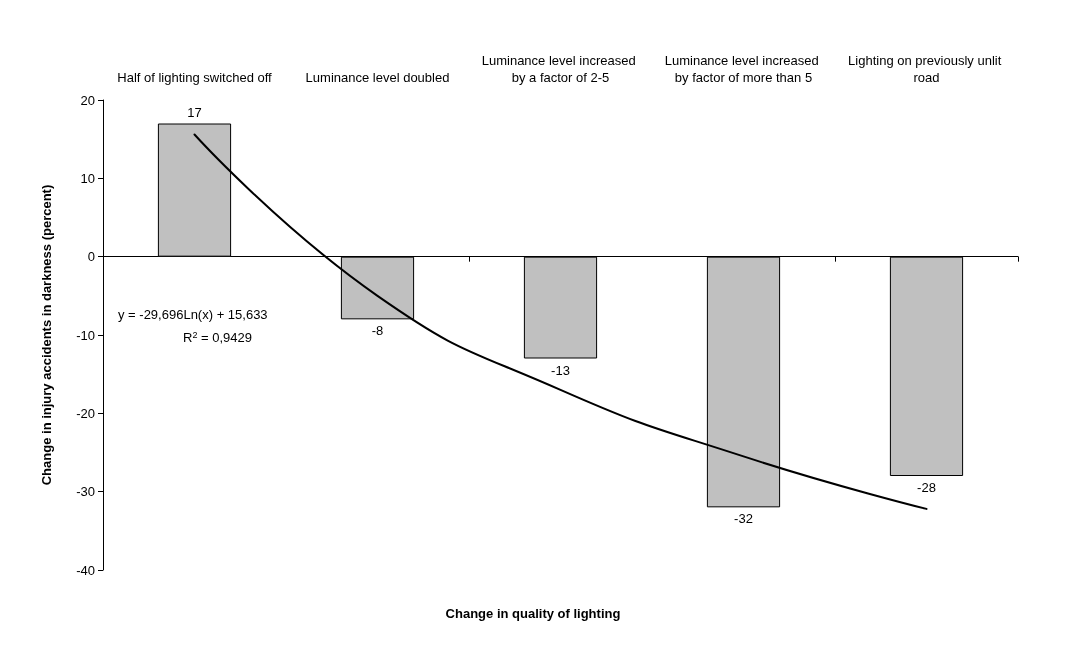 The image size is (1067, 650). Describe the element at coordinates (46, 335) in the screenshot. I see `y-axis-title: Change in injury accidents in darkness (percent)` at that location.